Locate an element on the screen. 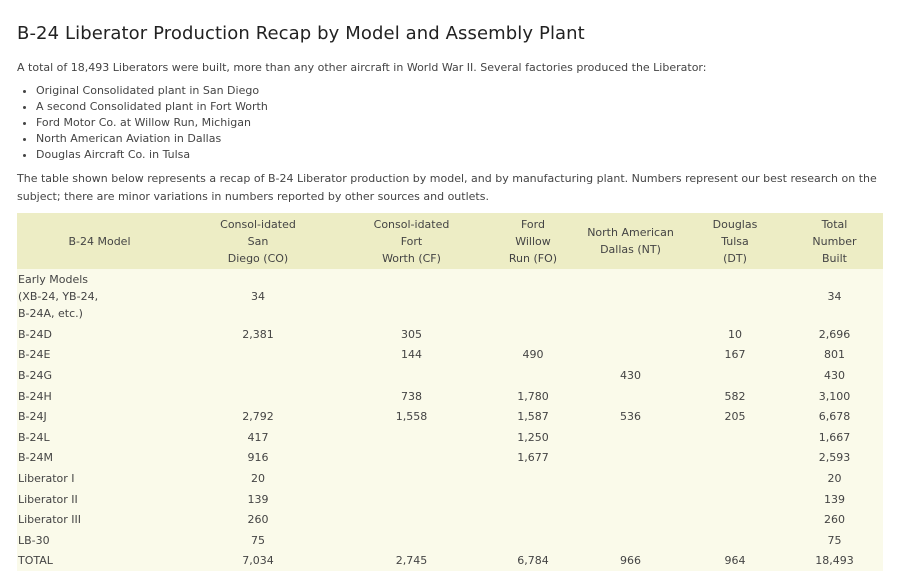  value-cell: 738 is located at coordinates (411, 396).